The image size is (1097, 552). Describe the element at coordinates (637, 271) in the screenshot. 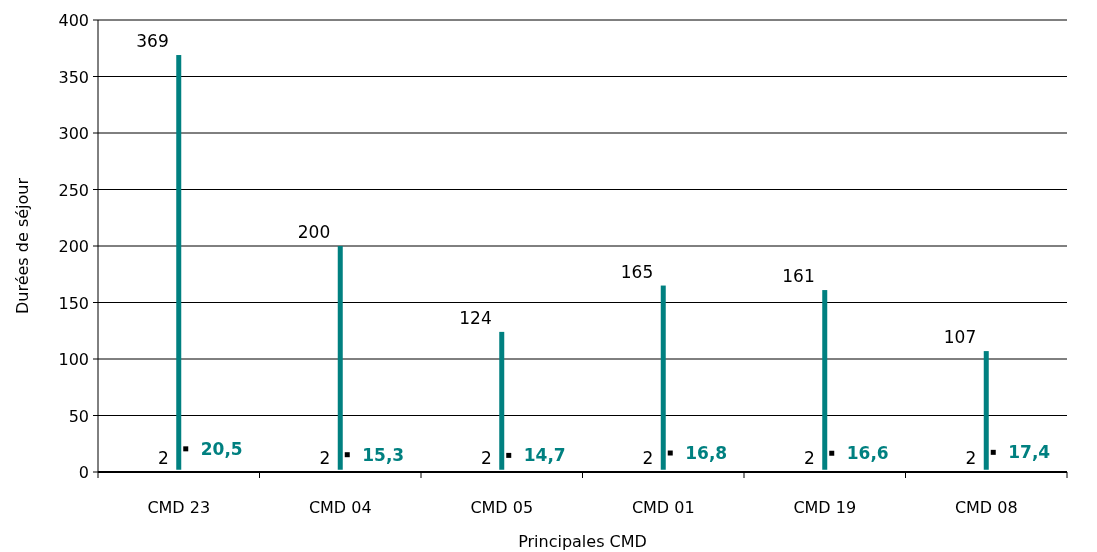

I see `annotation: 165` at that location.